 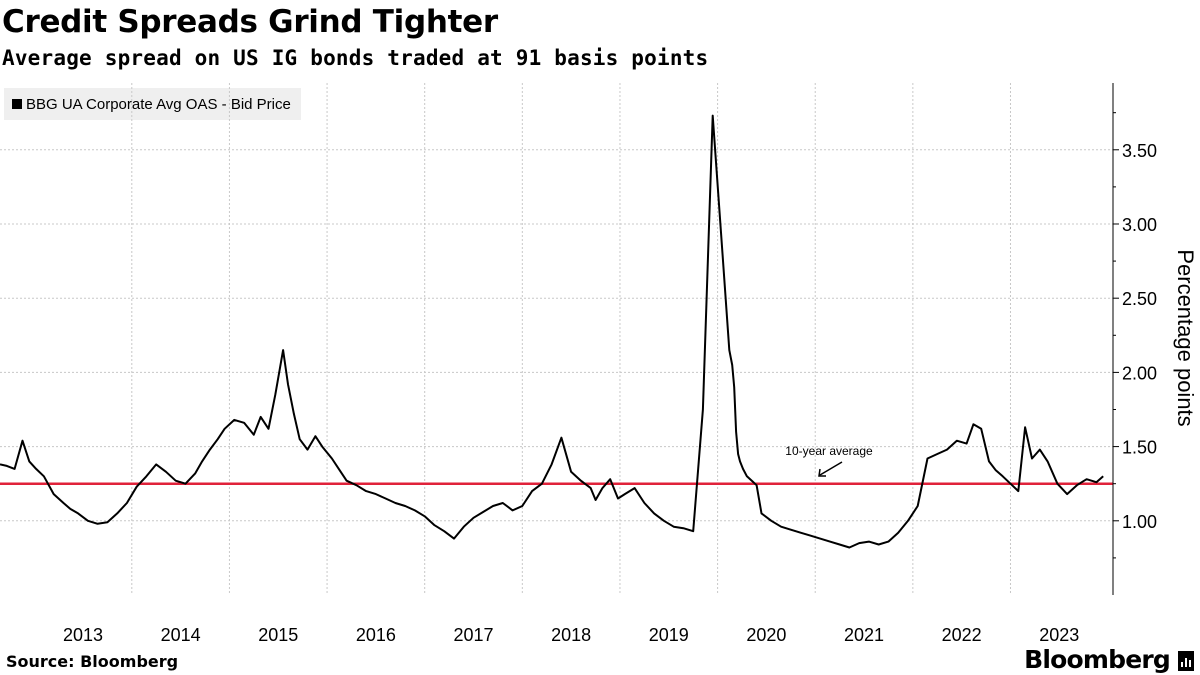 What do you see at coordinates (766, 635) in the screenshot?
I see `x-tick-label: 2020` at bounding box center [766, 635].